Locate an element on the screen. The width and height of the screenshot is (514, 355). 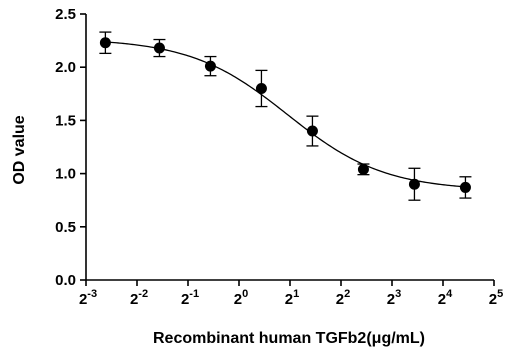
y-tick-label: 1.5 is located at coordinates (65, 120).